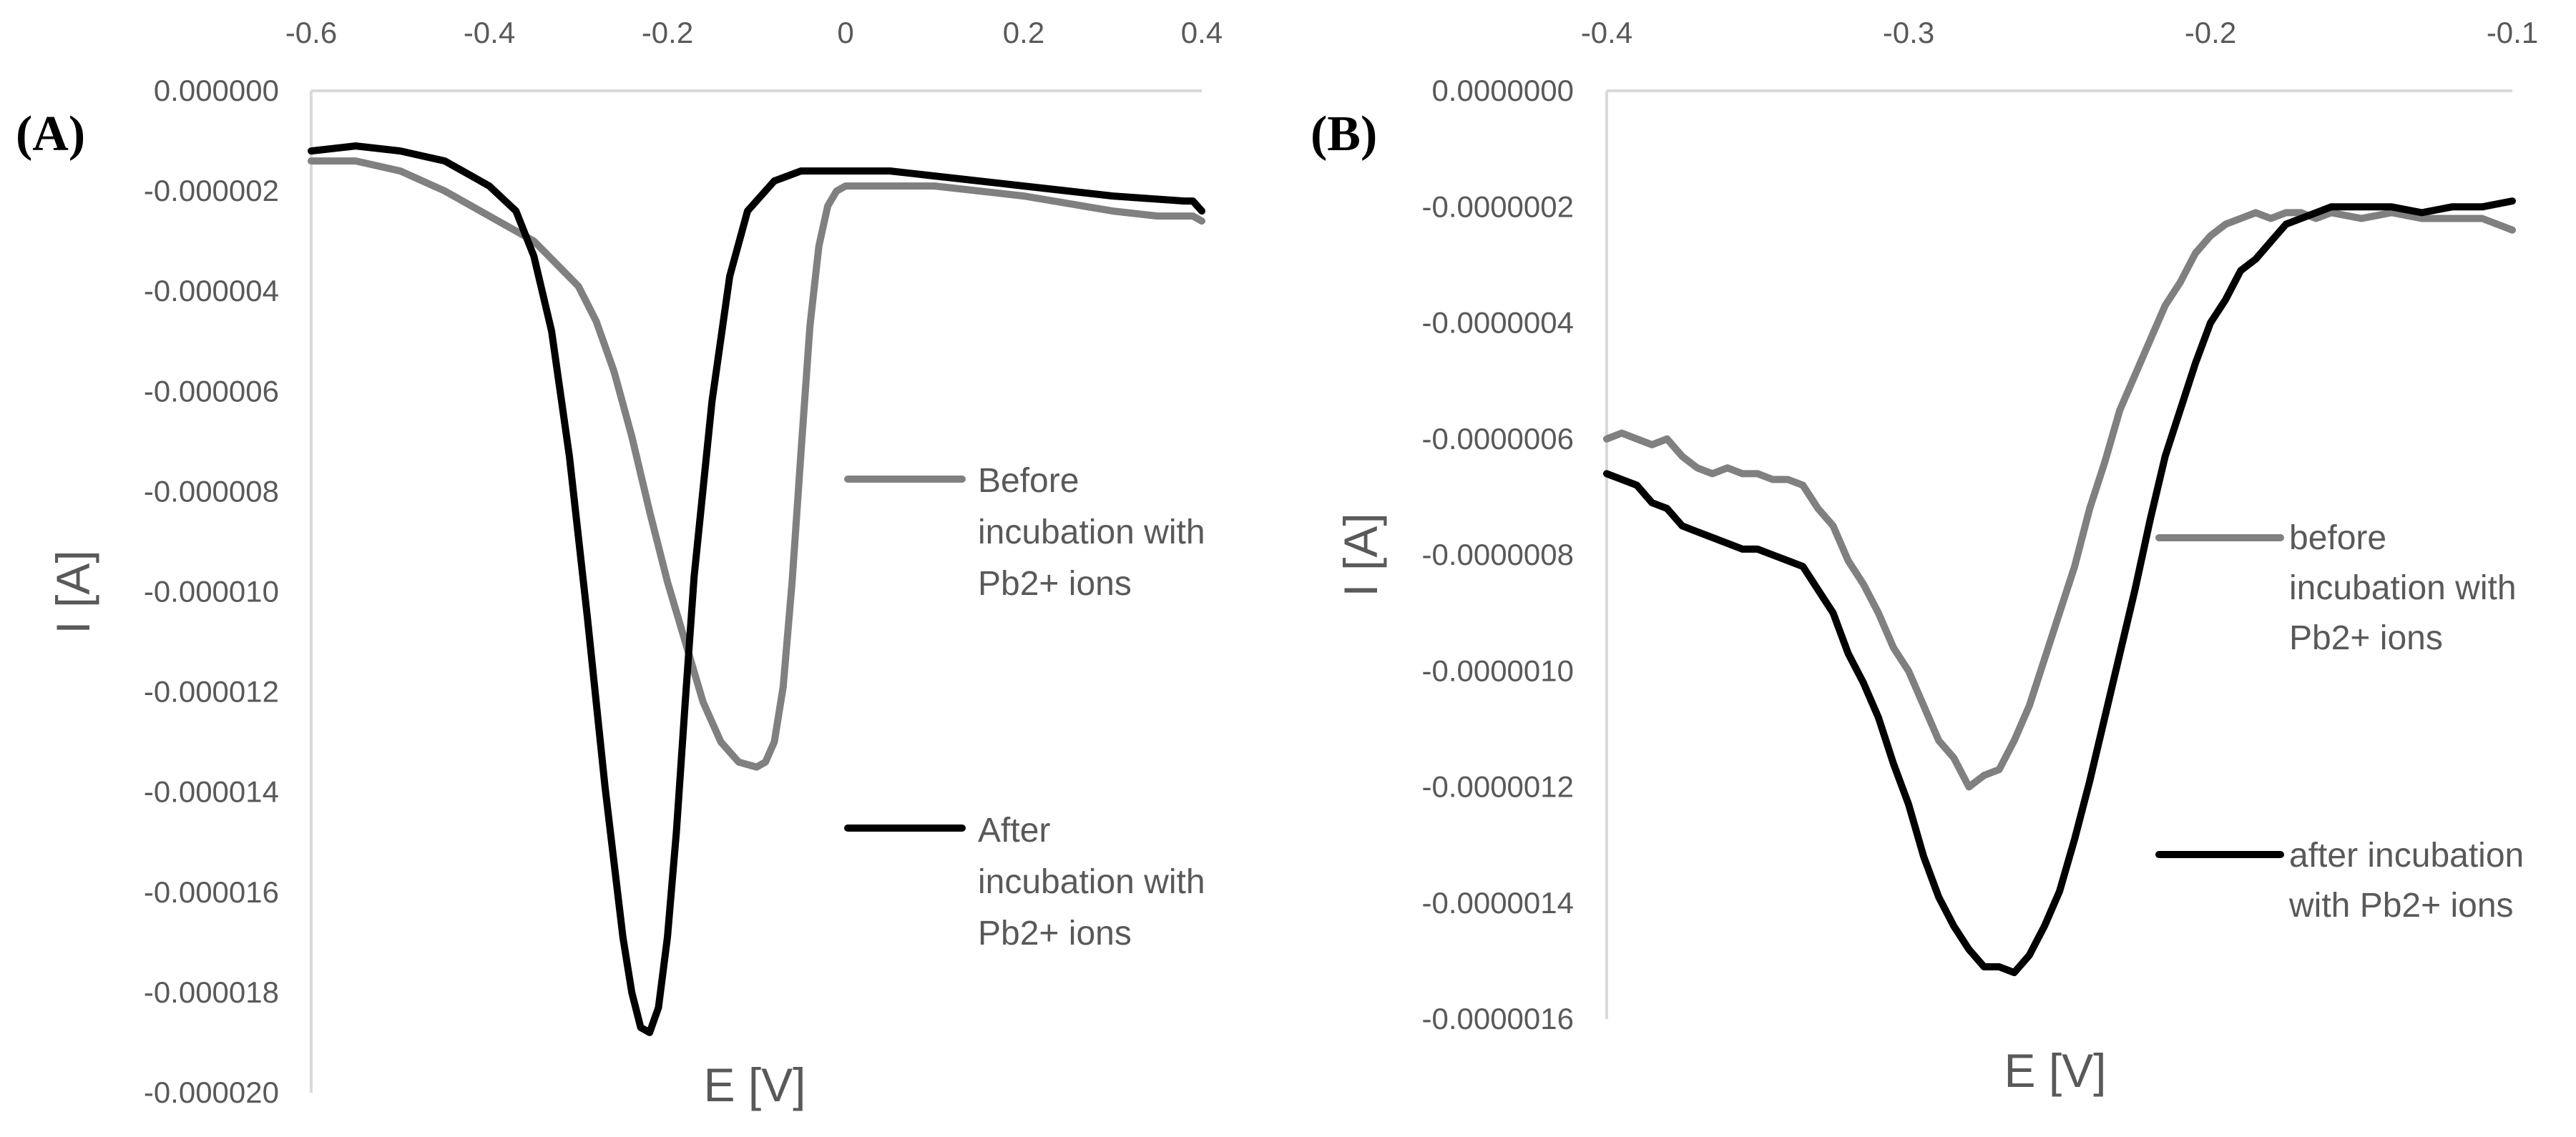  What do you see at coordinates (1023, 32) in the screenshot?
I see `x-tick-label: 0.2` at bounding box center [1023, 32].